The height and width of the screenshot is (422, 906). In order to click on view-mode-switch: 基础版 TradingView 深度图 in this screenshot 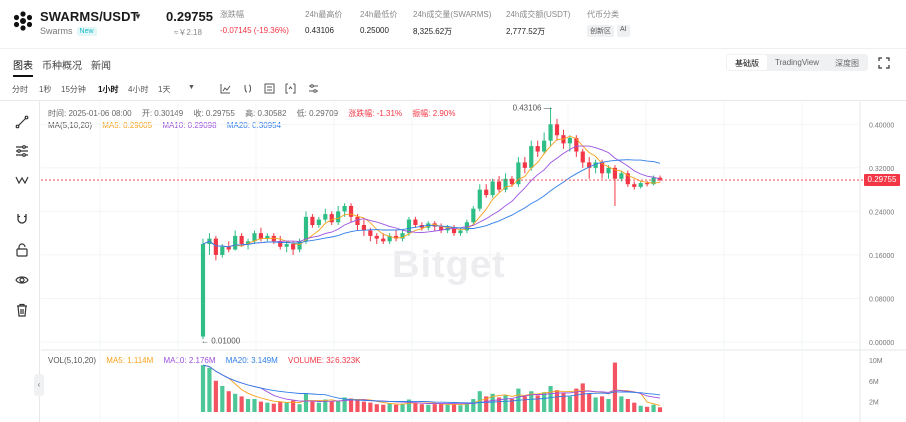, I will do `click(797, 62)`.